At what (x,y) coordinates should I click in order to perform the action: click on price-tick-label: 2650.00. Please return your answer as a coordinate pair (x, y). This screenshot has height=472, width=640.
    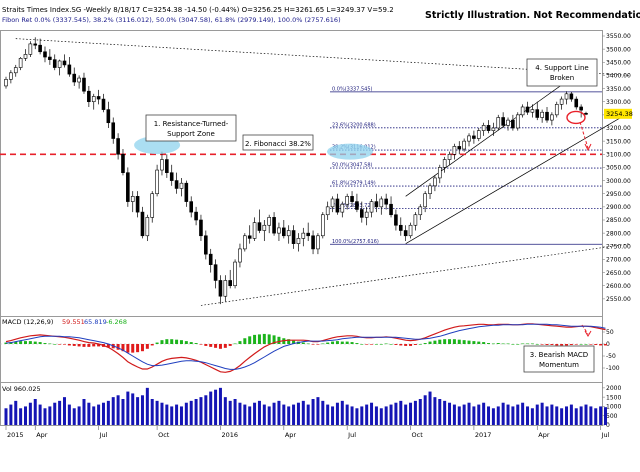
    Looking at the image, I should click on (618, 273).